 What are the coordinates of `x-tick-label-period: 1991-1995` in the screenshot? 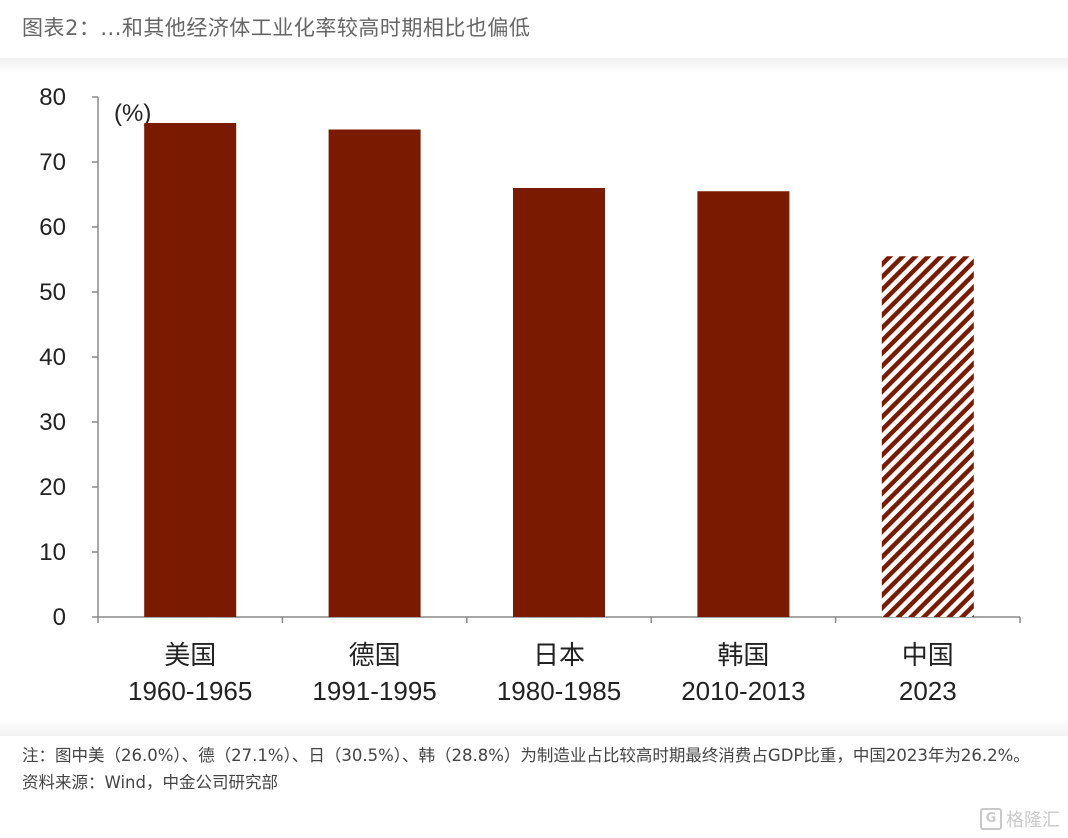 It's located at (374, 691).